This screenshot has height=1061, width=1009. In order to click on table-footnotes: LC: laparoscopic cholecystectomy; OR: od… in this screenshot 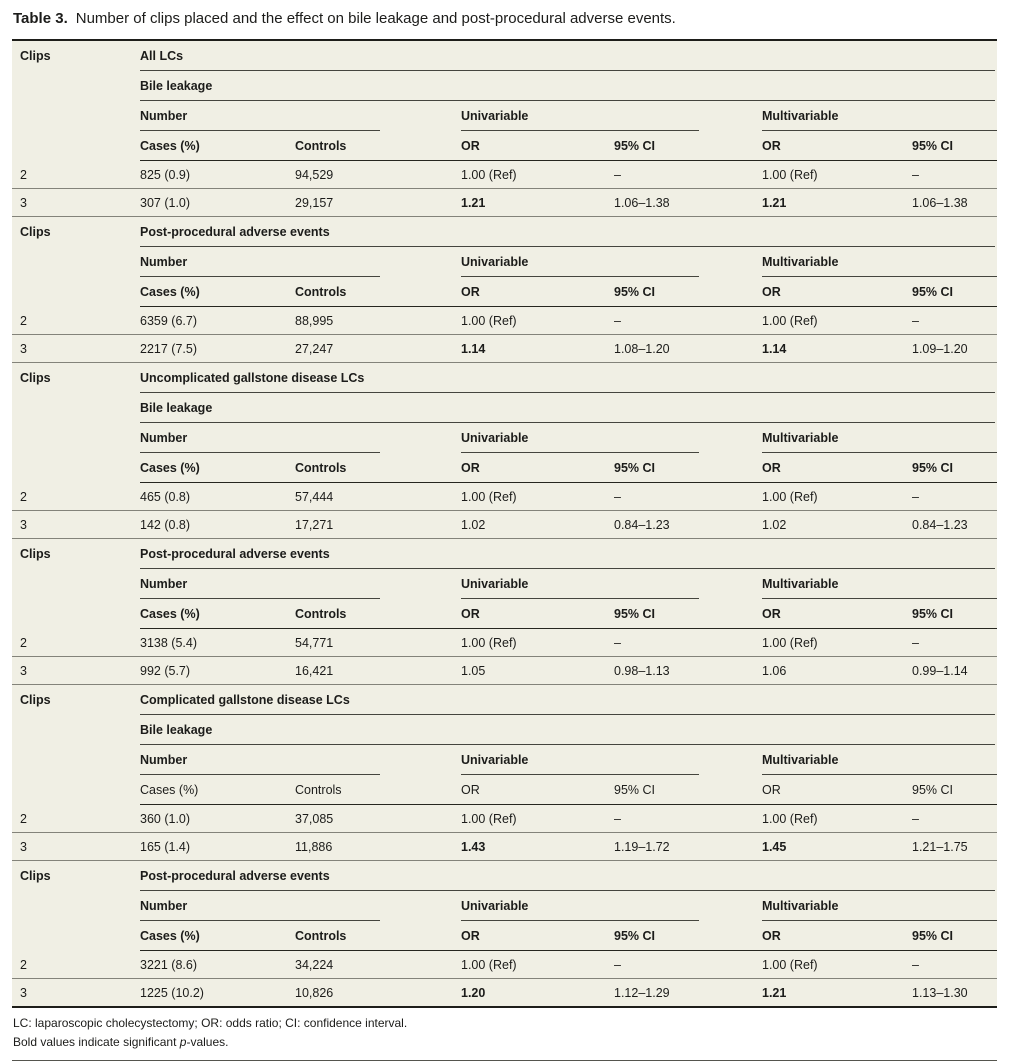, I will do `click(505, 1033)`.